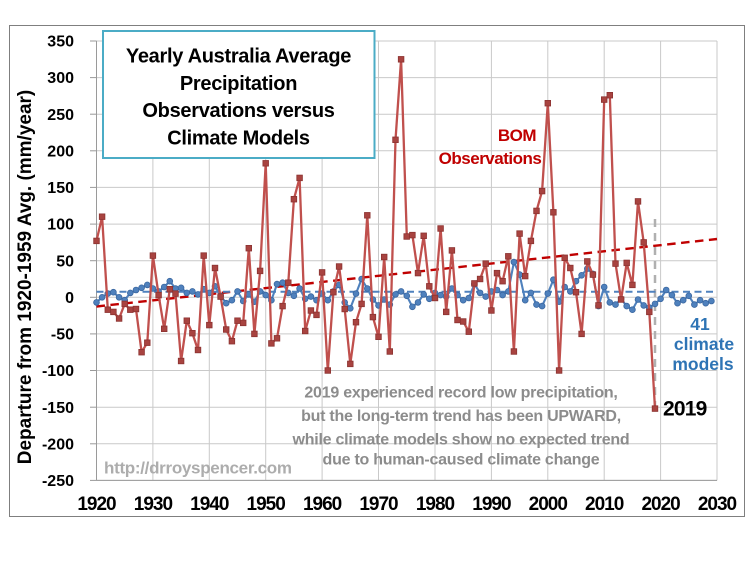 This screenshot has height=563, width=750. I want to click on svg-text: 1970, so click(378, 504).